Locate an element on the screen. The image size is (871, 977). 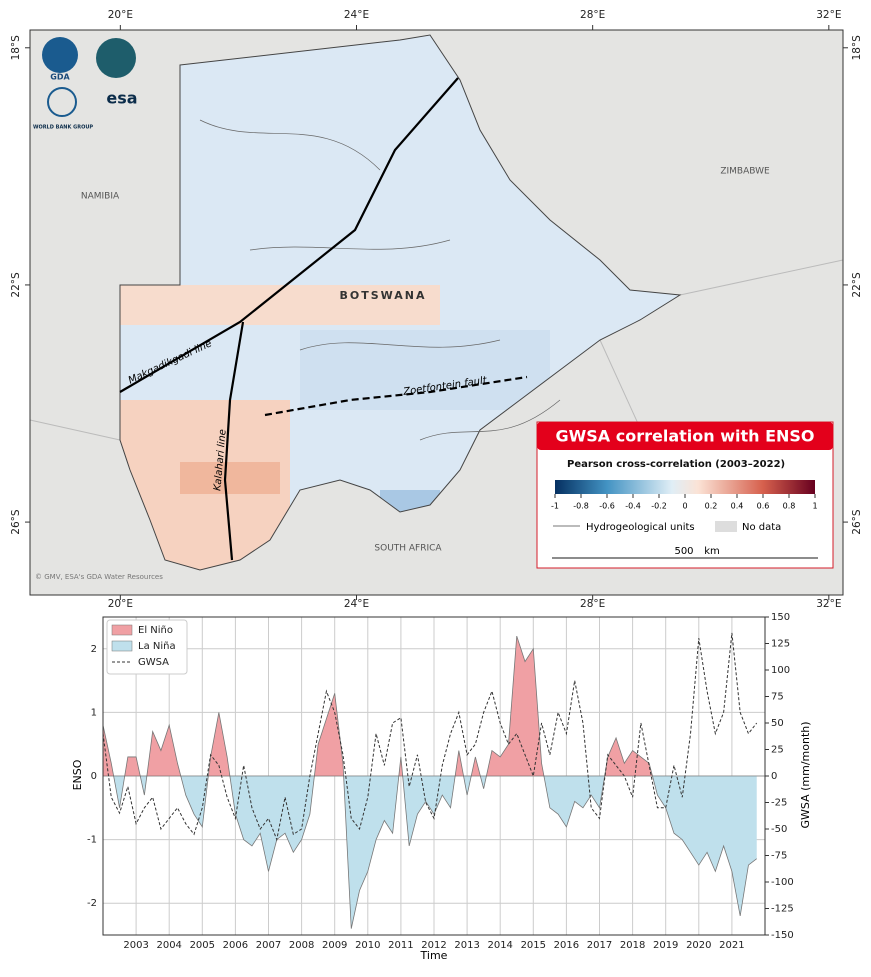
colorbar-tick-label: -1 is located at coordinates (555, 506).